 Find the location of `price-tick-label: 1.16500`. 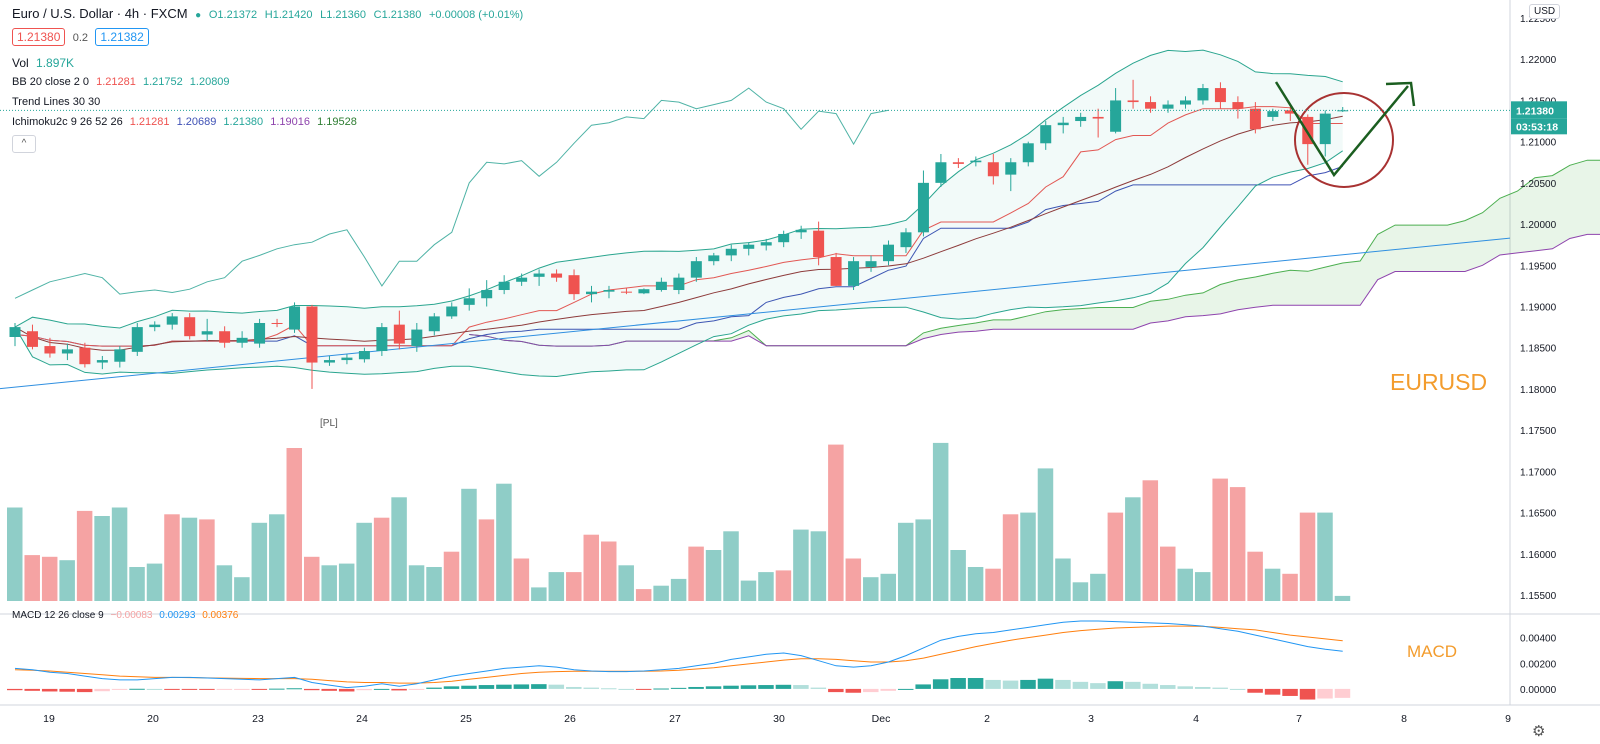

price-tick-label: 1.16500 is located at coordinates (1538, 514).